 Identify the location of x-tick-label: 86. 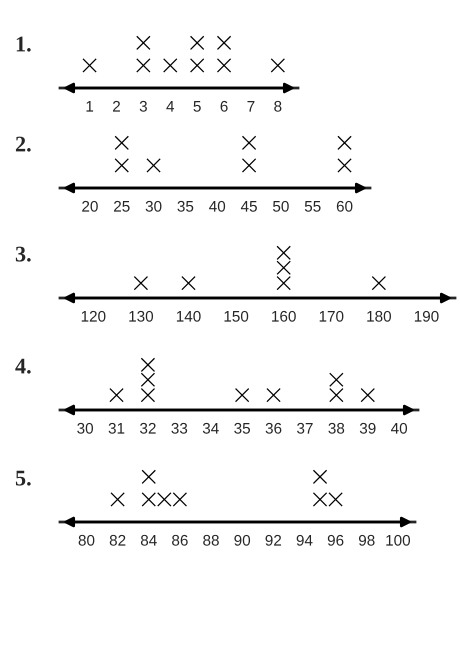
(180, 540).